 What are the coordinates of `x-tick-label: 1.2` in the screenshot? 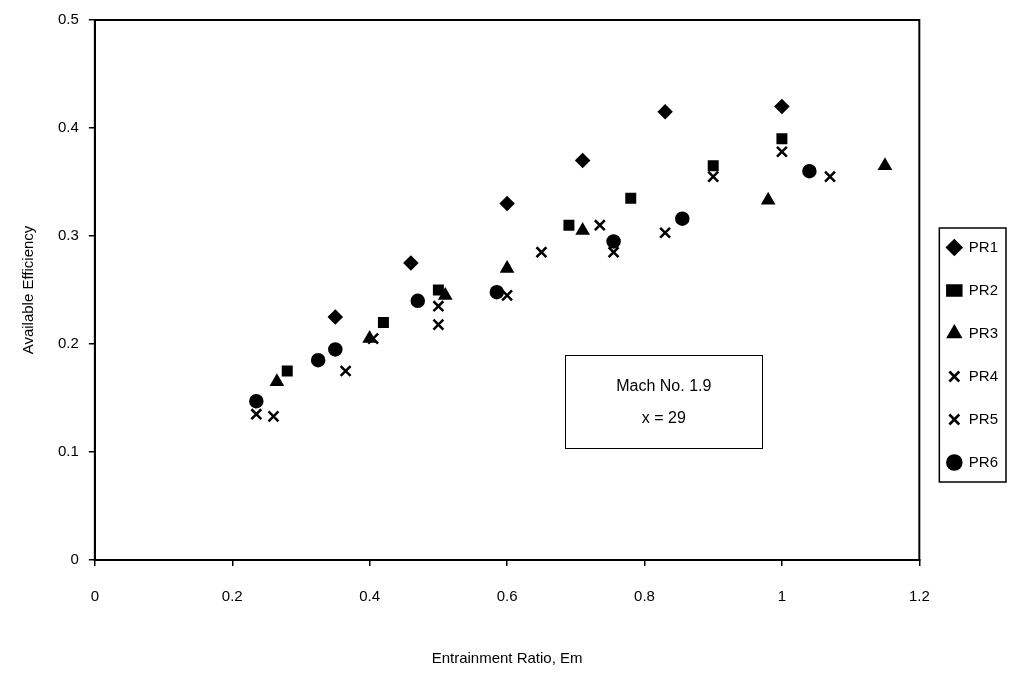 It's located at (919, 596).